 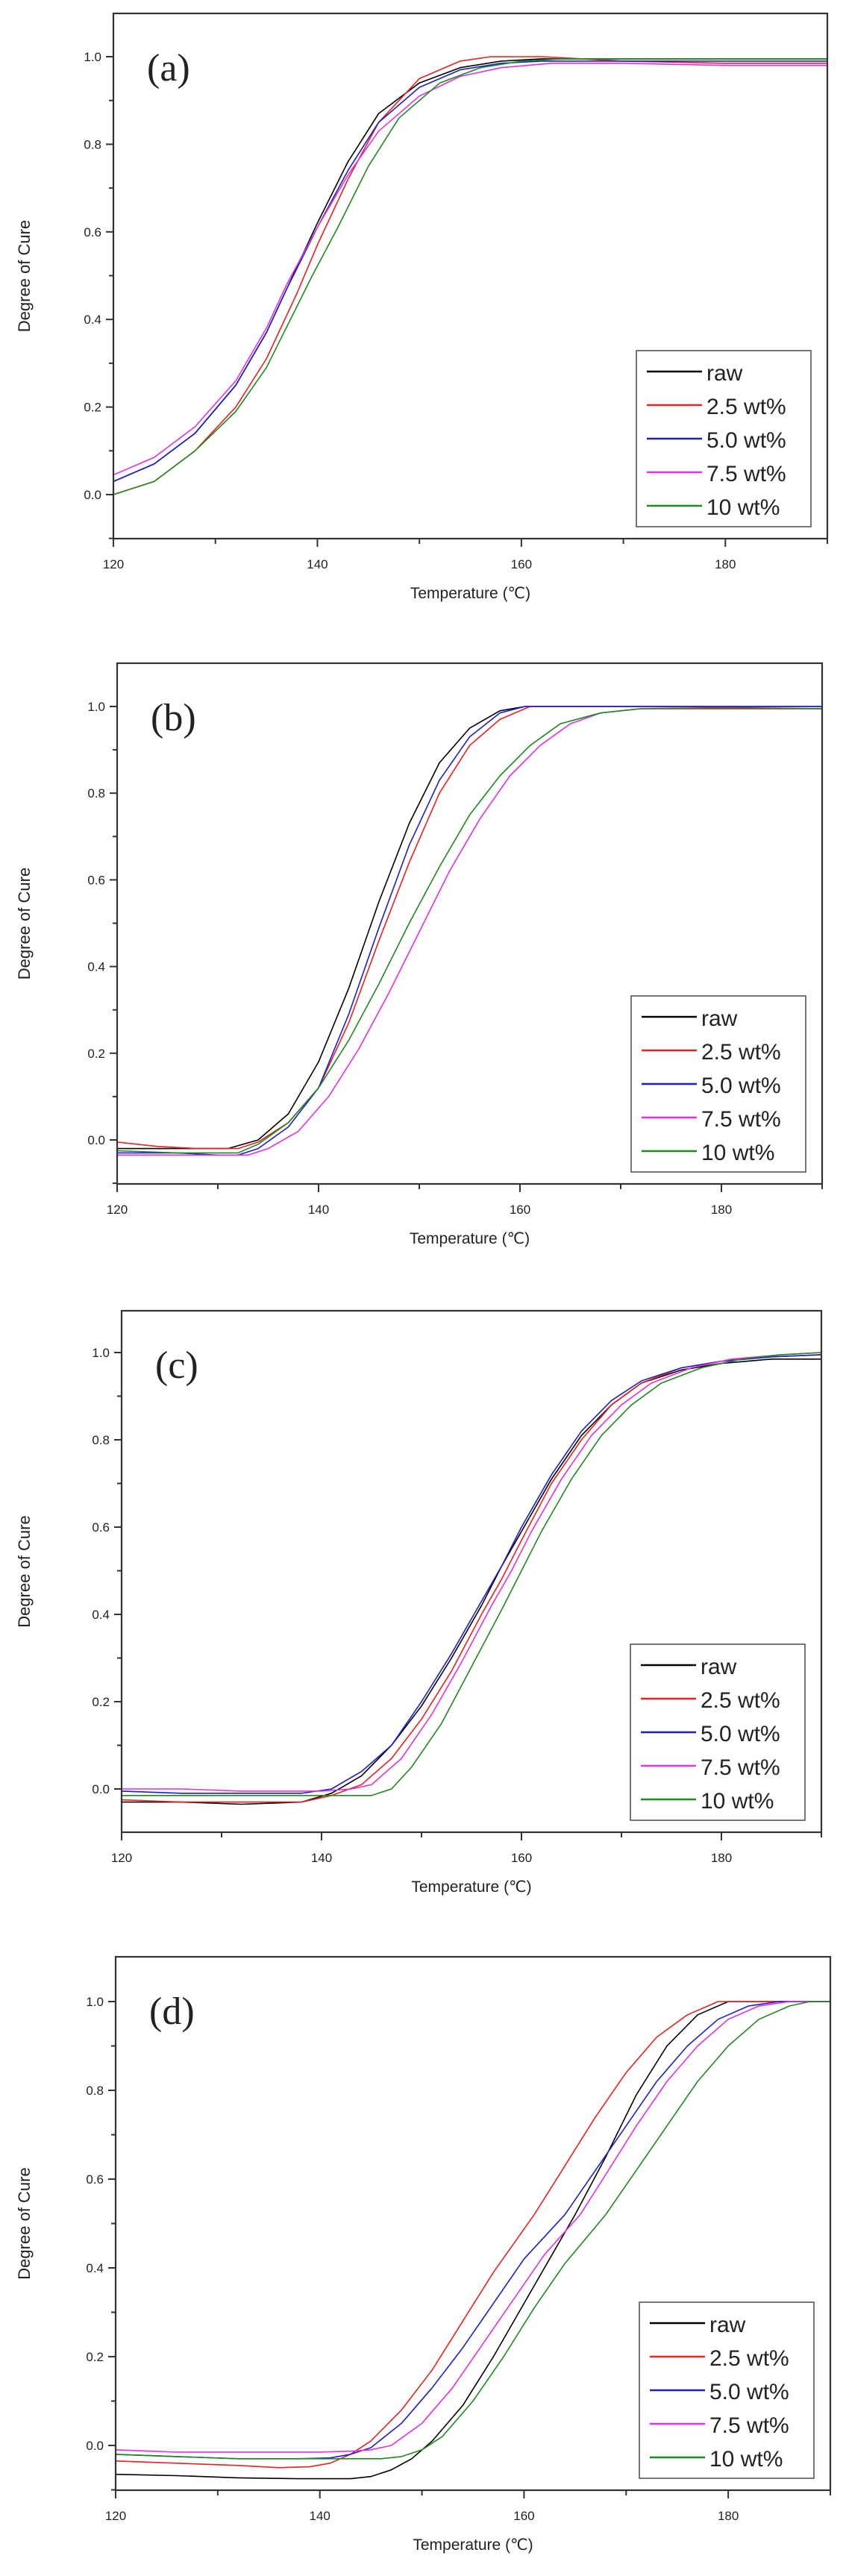 What do you see at coordinates (469, 928) in the screenshot?
I see `series-line-2-5-wt-` at bounding box center [469, 928].